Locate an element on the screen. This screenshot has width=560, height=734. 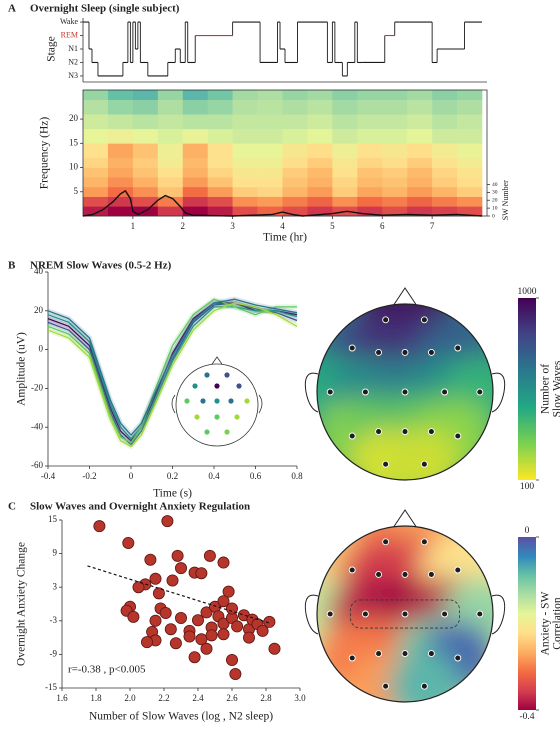
x-tick-label: 2 is located at coordinates (183, 226).